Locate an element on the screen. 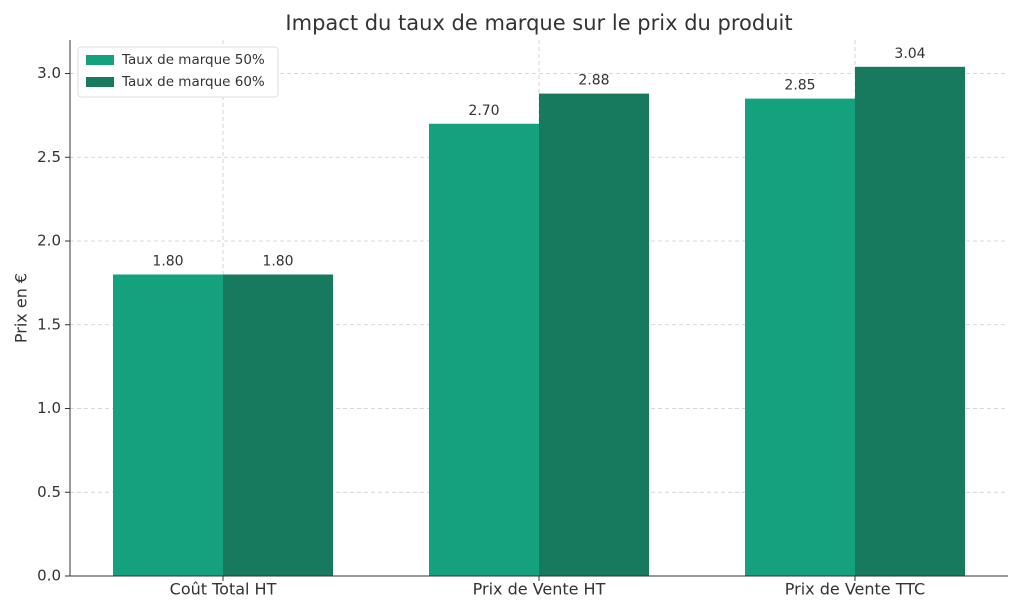 The height and width of the screenshot is (614, 1024). x-tick-label: Prix de Vente HT is located at coordinates (539, 589).